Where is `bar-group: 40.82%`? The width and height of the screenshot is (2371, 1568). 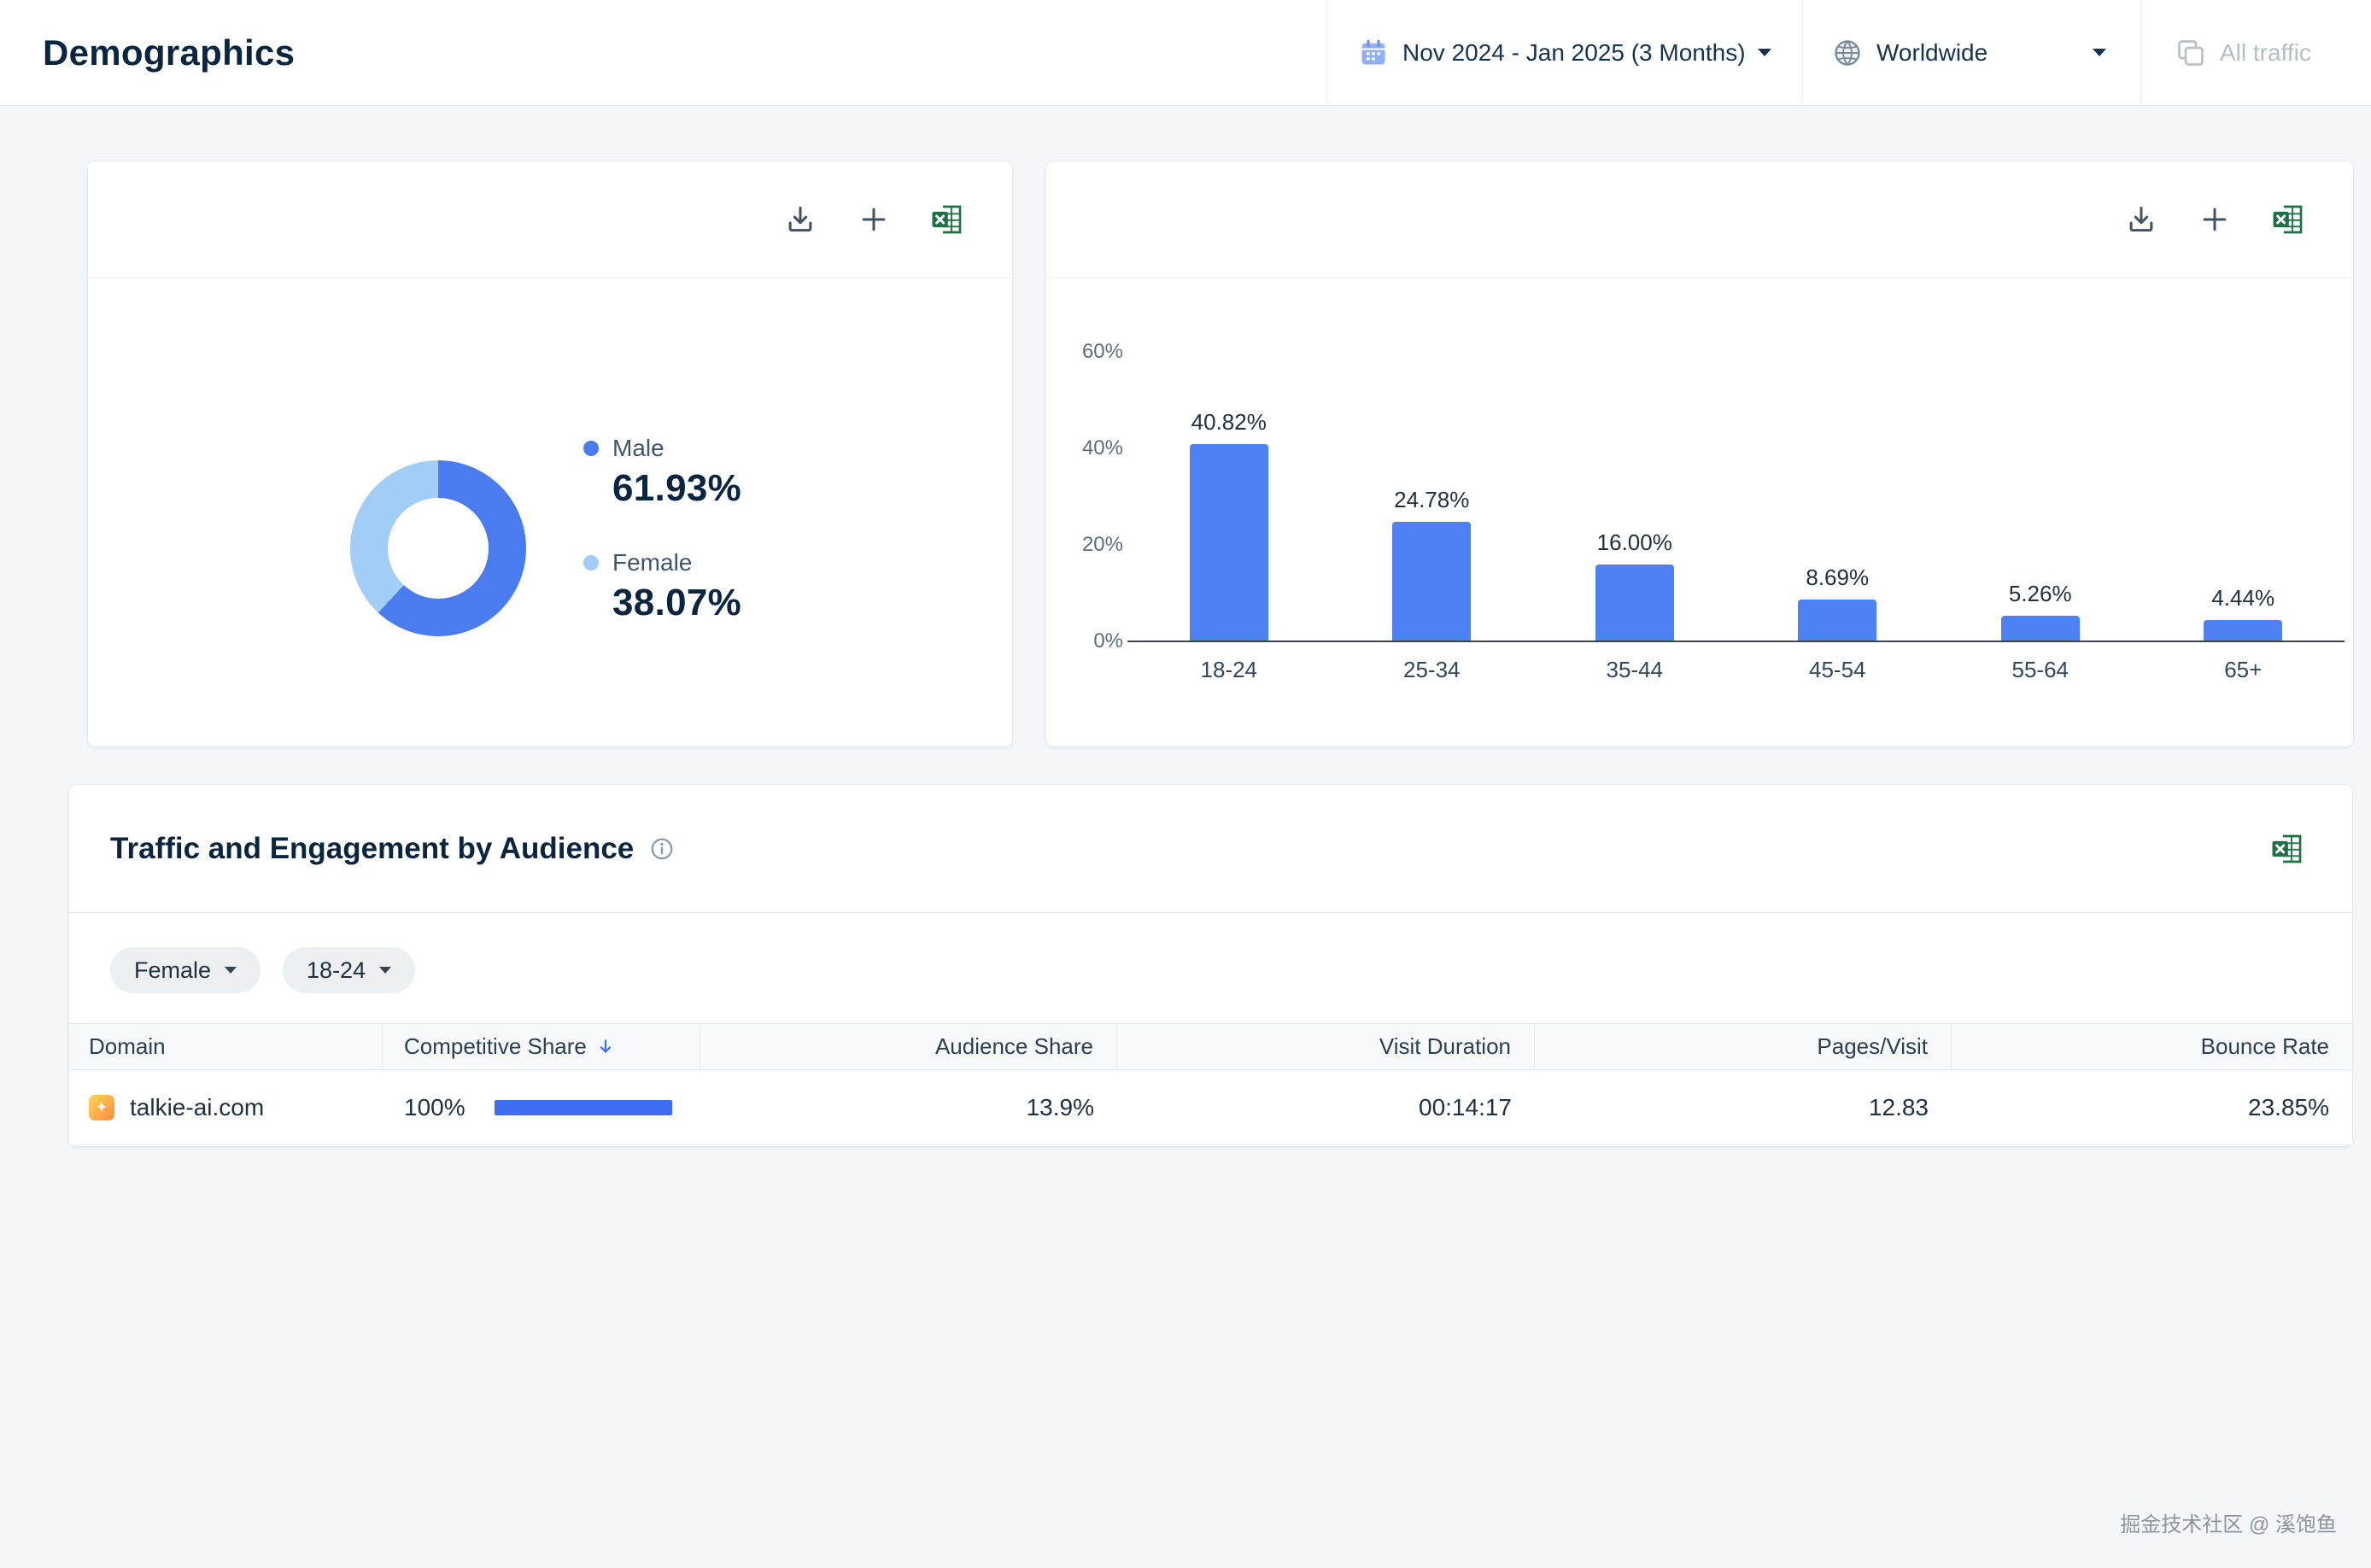 bar-group: 40.82% is located at coordinates (1229, 460).